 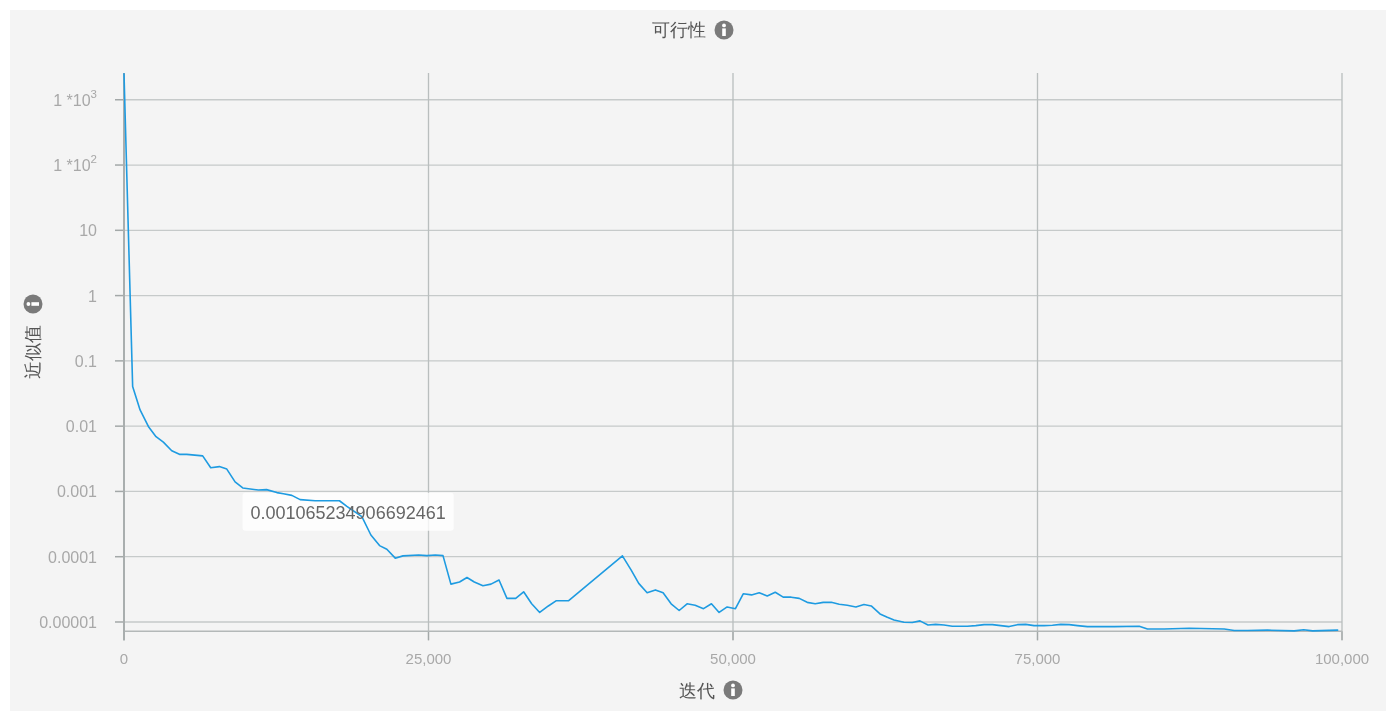 What do you see at coordinates (73, 557) in the screenshot?
I see `y-tick-label: 0.0001` at bounding box center [73, 557].